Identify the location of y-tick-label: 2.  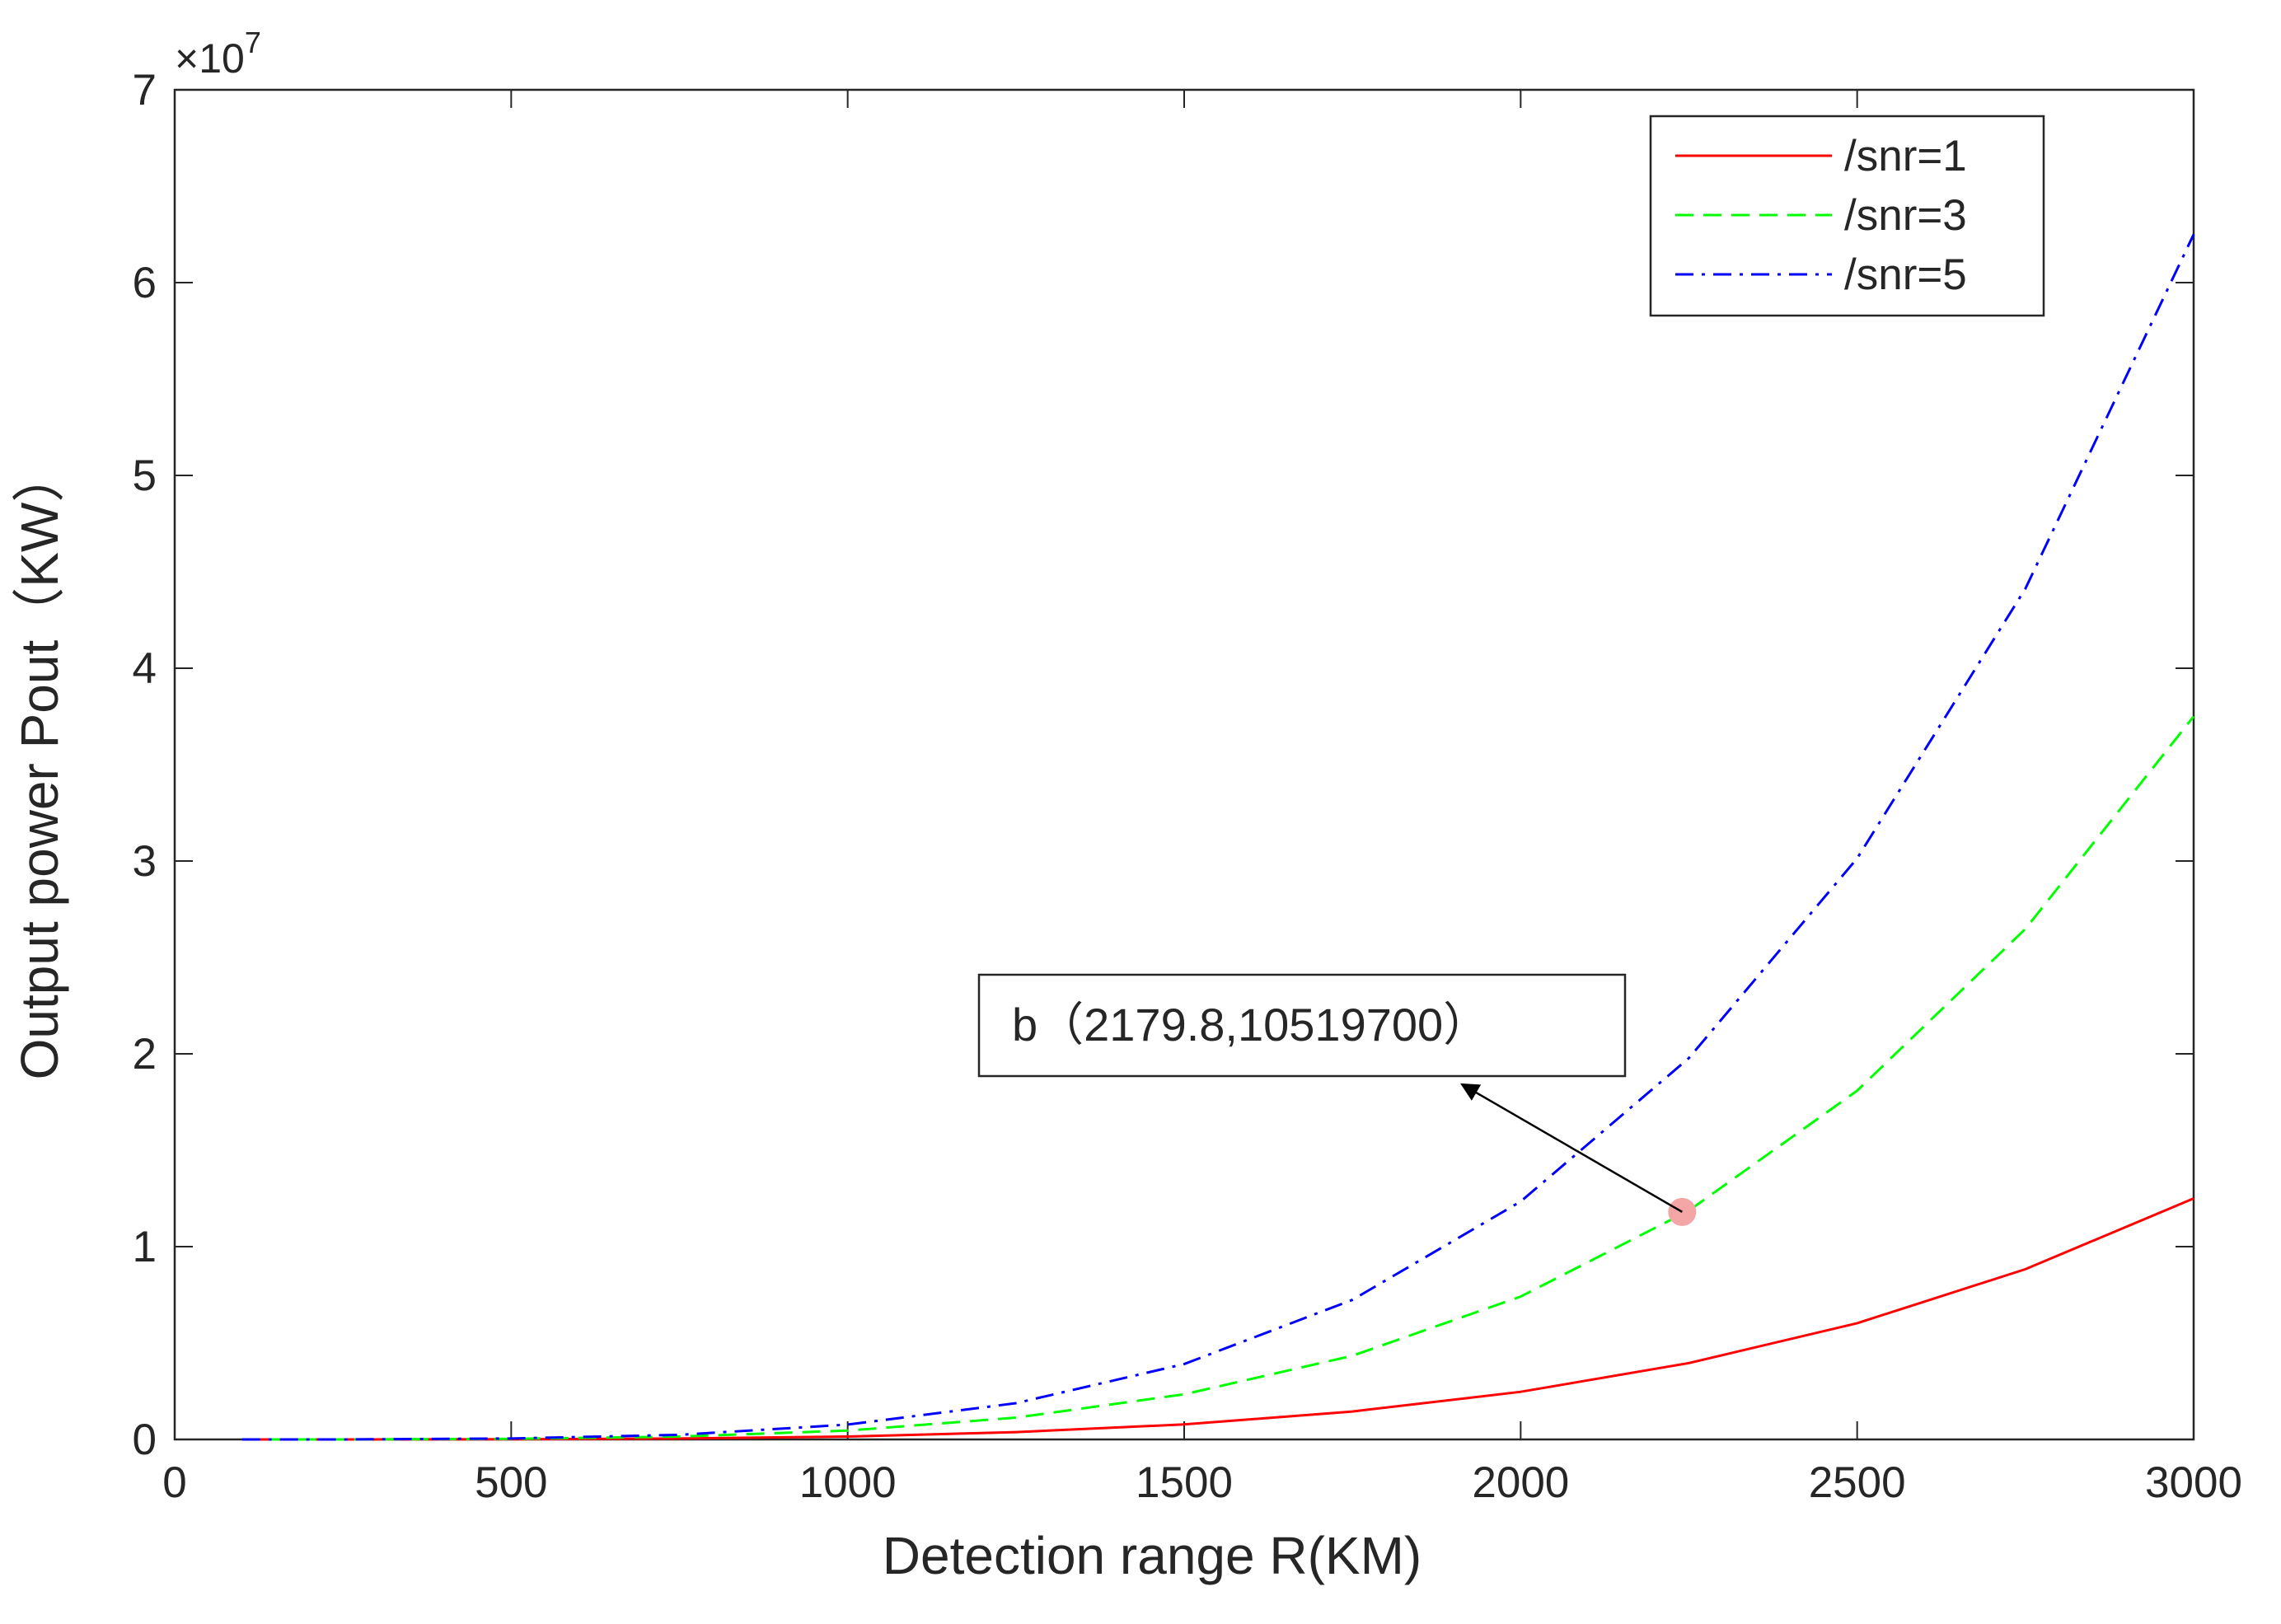
(145, 1054).